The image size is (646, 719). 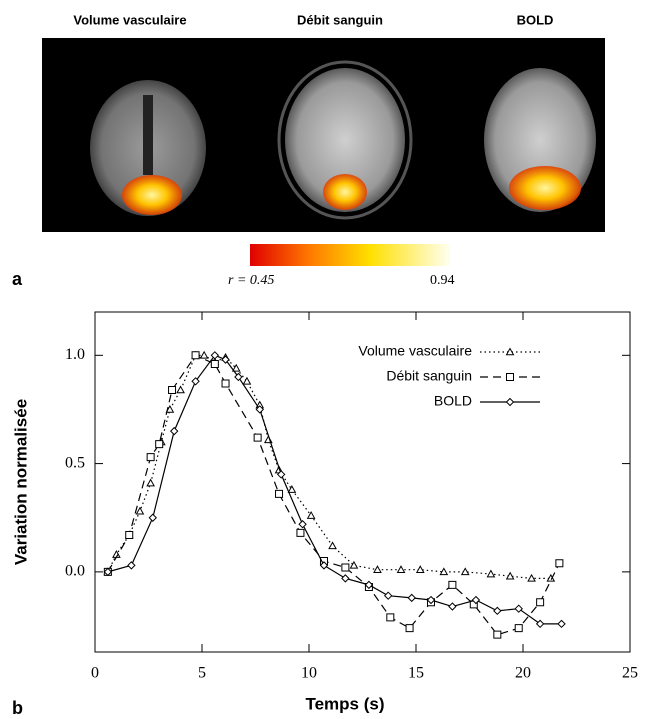 What do you see at coordinates (17, 279) in the screenshot?
I see `panel-label: a` at bounding box center [17, 279].